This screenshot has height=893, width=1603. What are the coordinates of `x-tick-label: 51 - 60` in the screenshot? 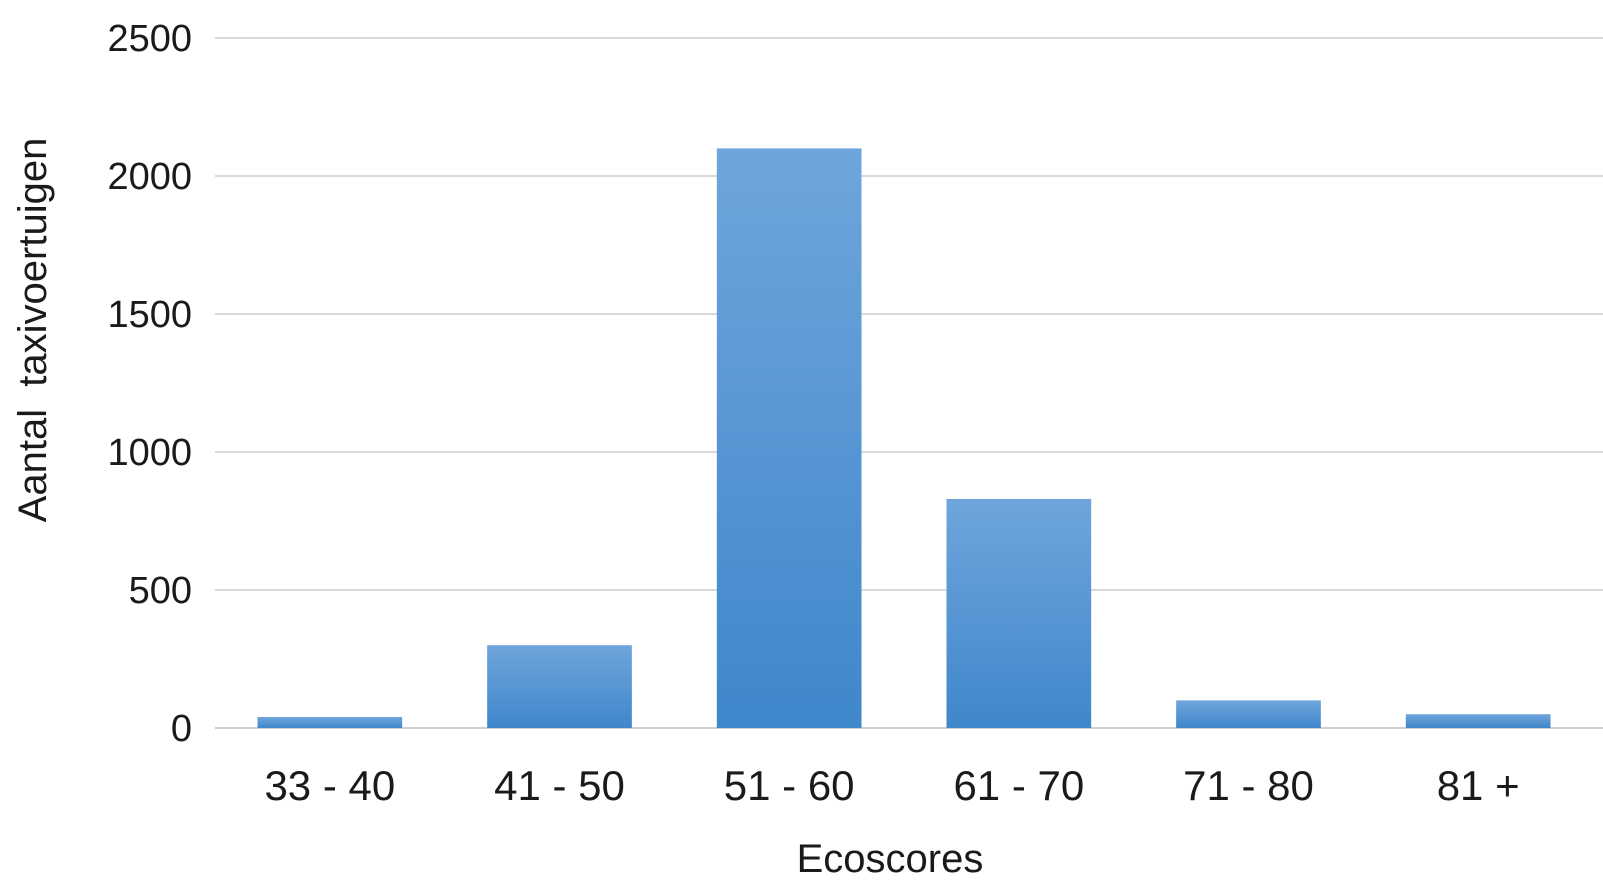 It's located at (789, 785).